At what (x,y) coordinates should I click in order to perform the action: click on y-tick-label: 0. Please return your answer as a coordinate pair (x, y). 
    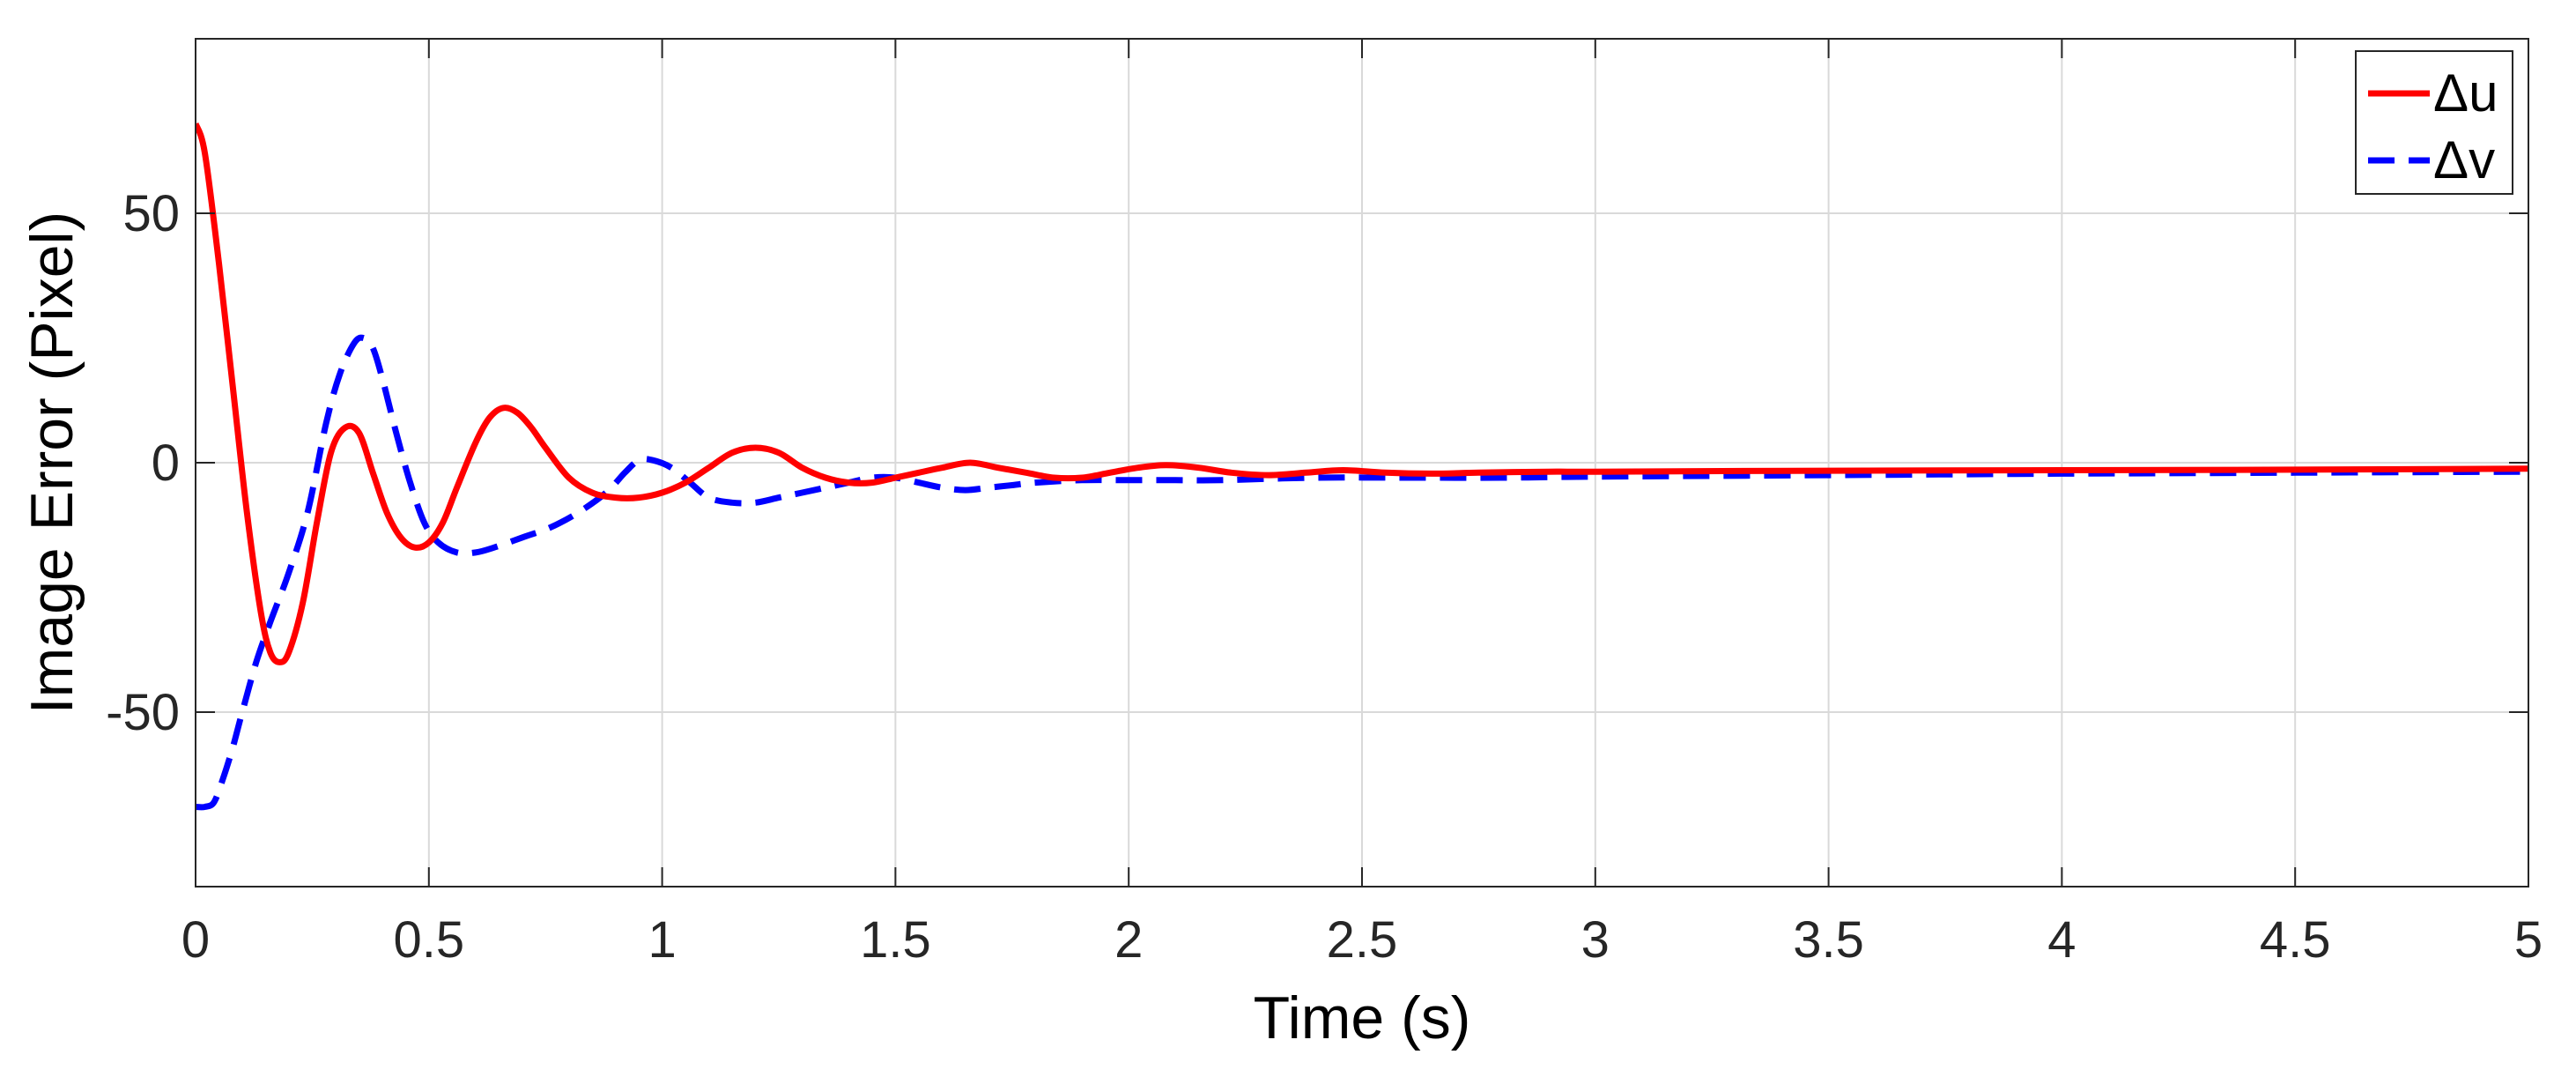
    Looking at the image, I should click on (166, 463).